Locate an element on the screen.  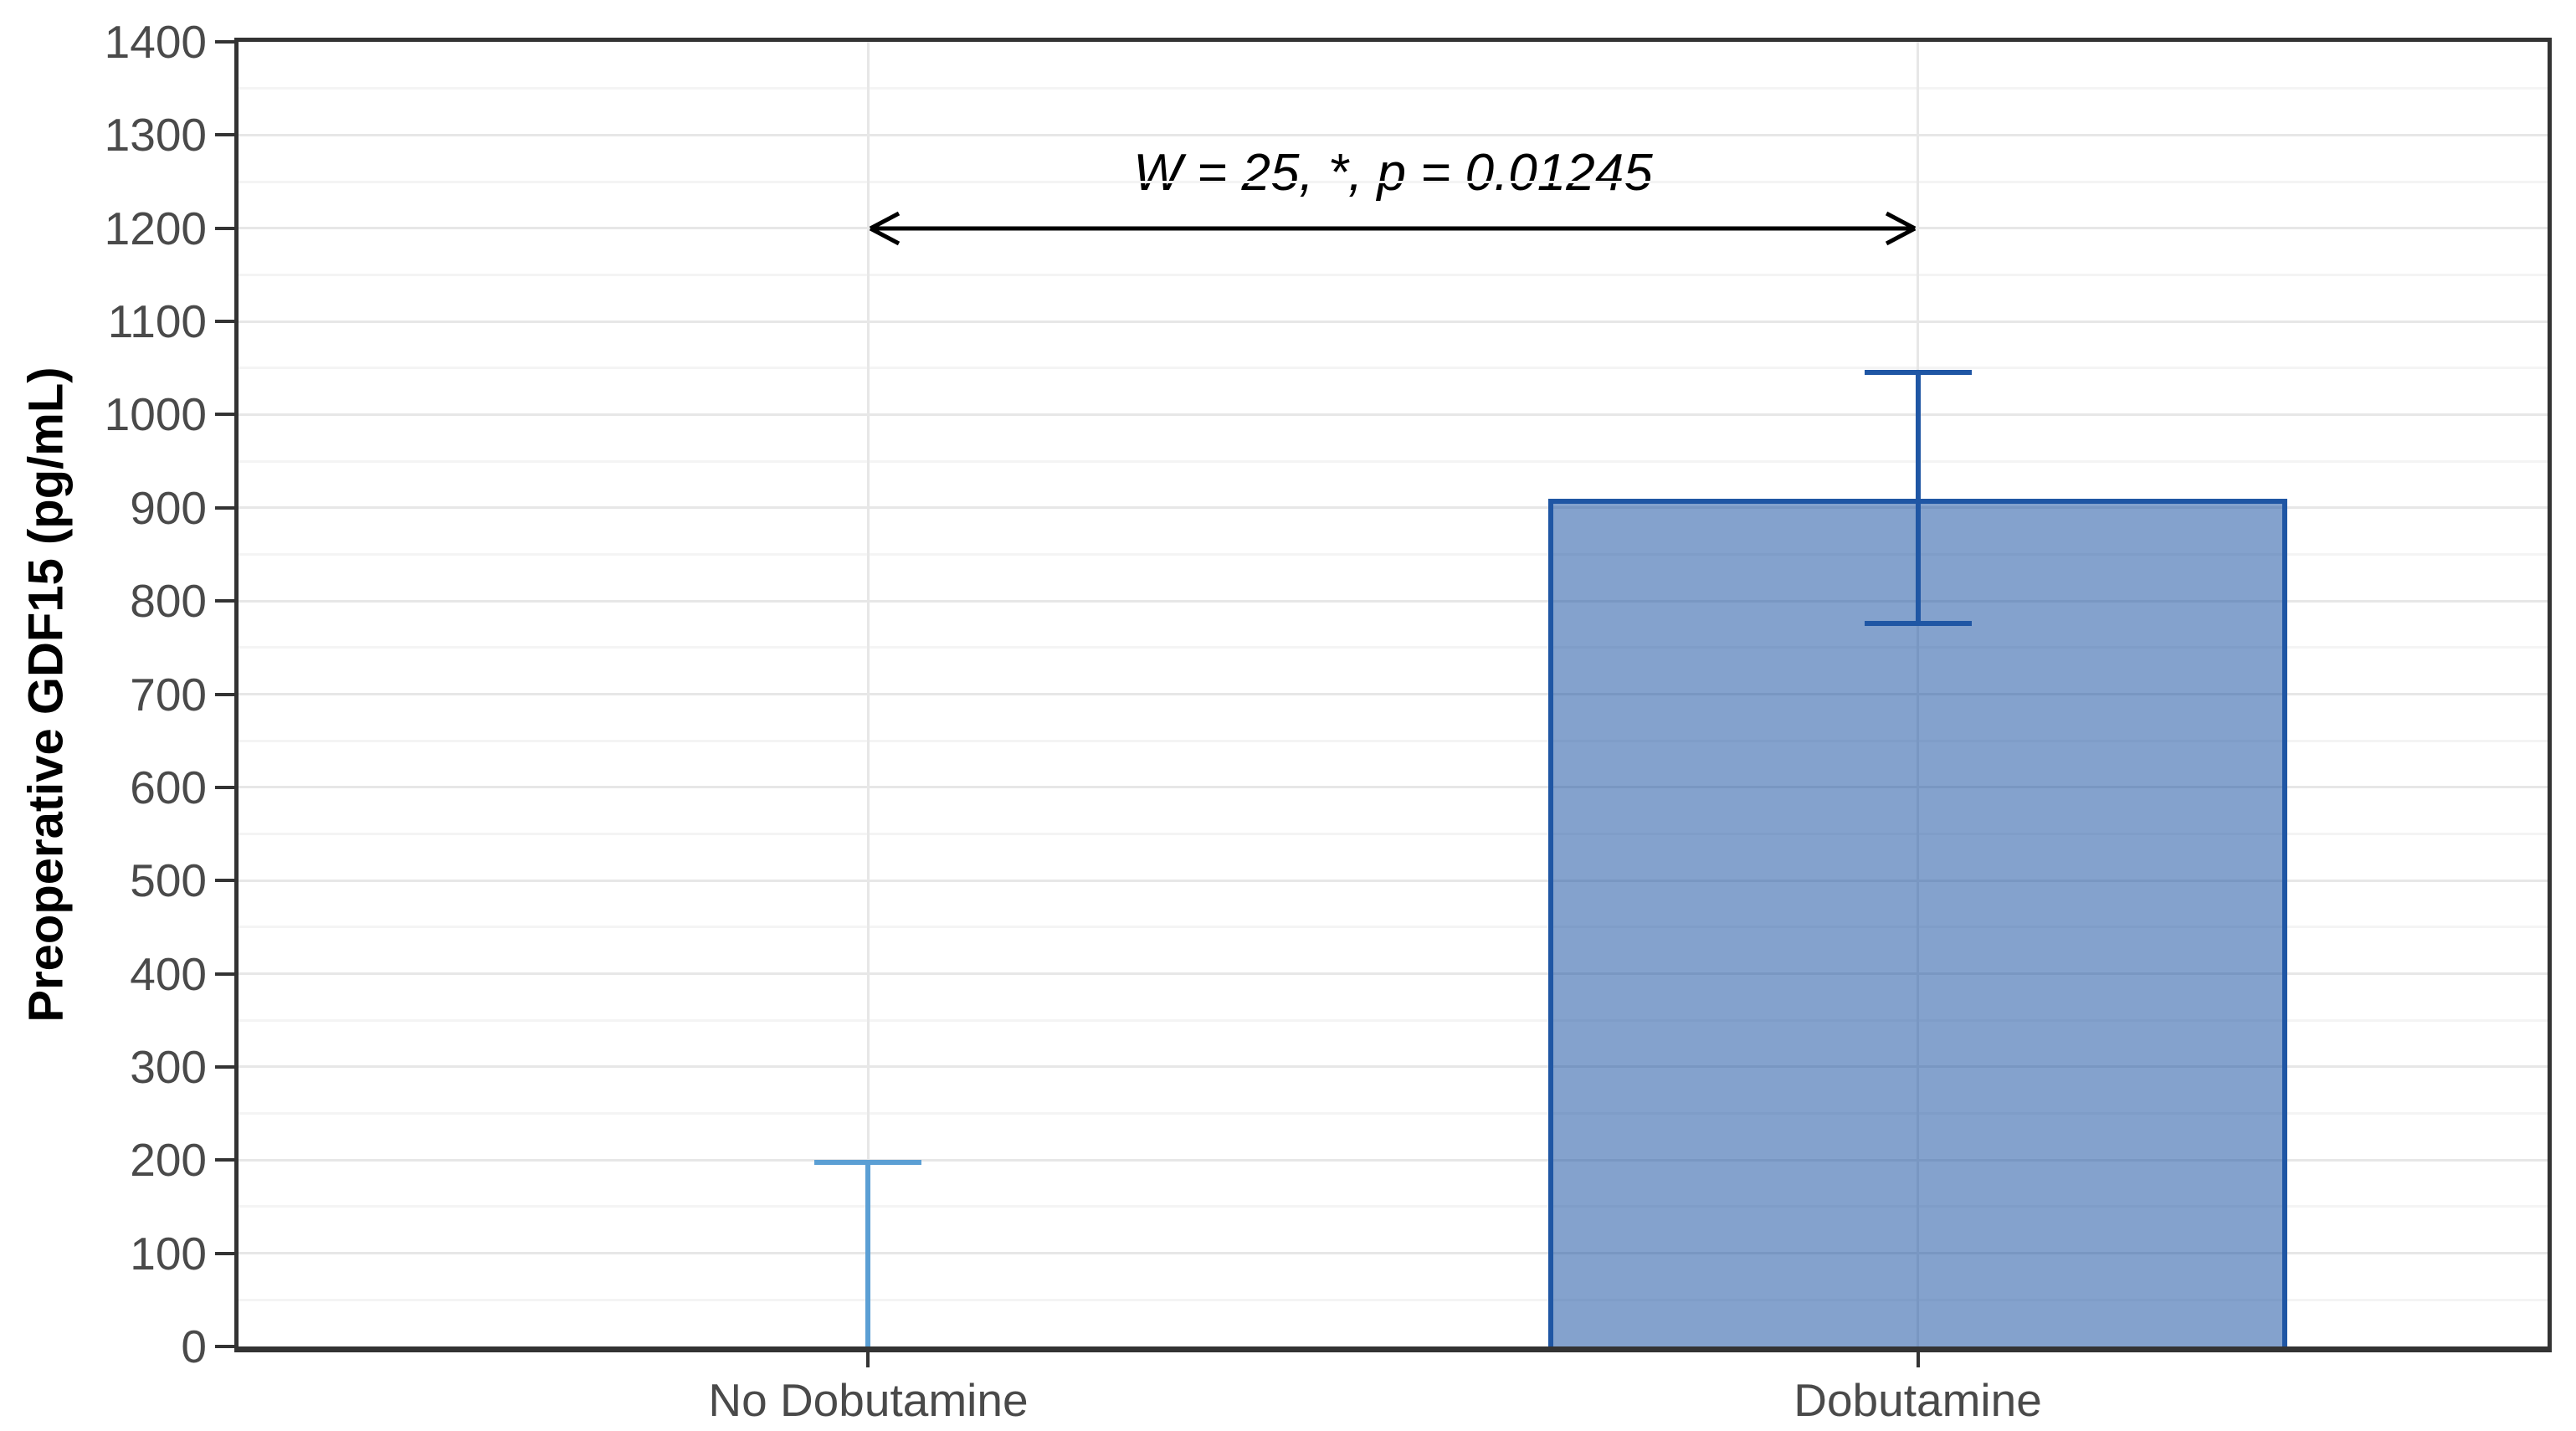
y-tick-label-100: 100 is located at coordinates (168, 1253).